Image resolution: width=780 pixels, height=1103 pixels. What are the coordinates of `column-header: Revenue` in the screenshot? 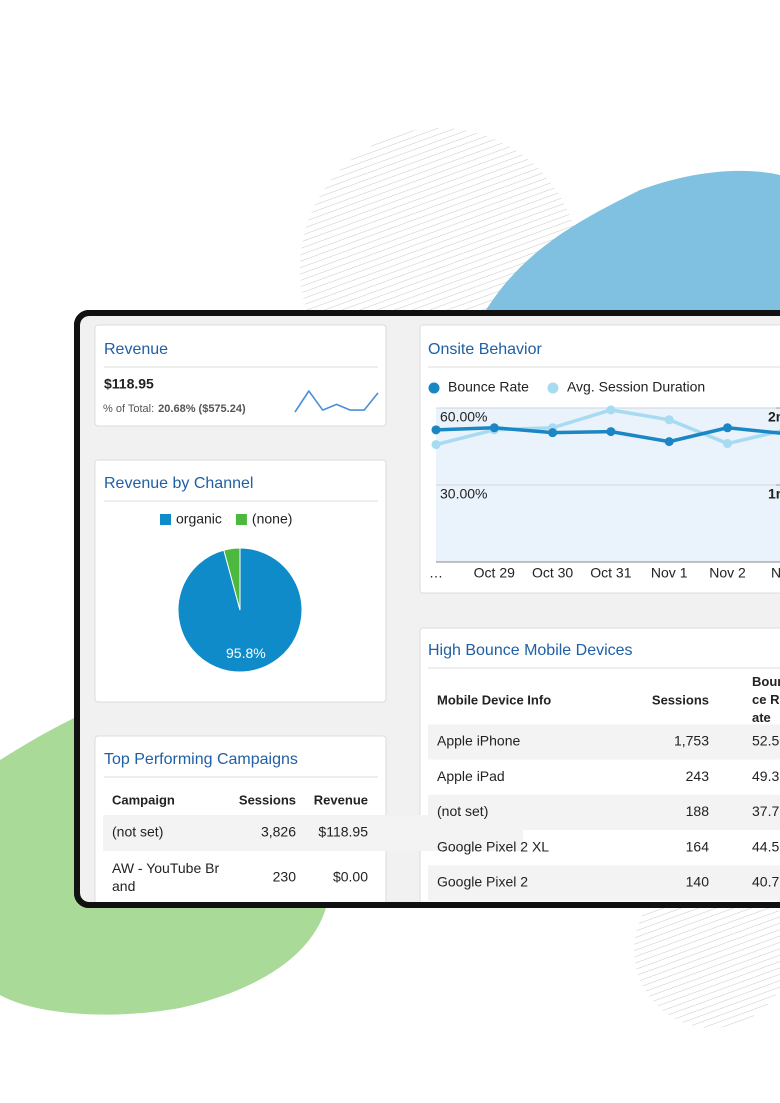 It's located at (341, 799).